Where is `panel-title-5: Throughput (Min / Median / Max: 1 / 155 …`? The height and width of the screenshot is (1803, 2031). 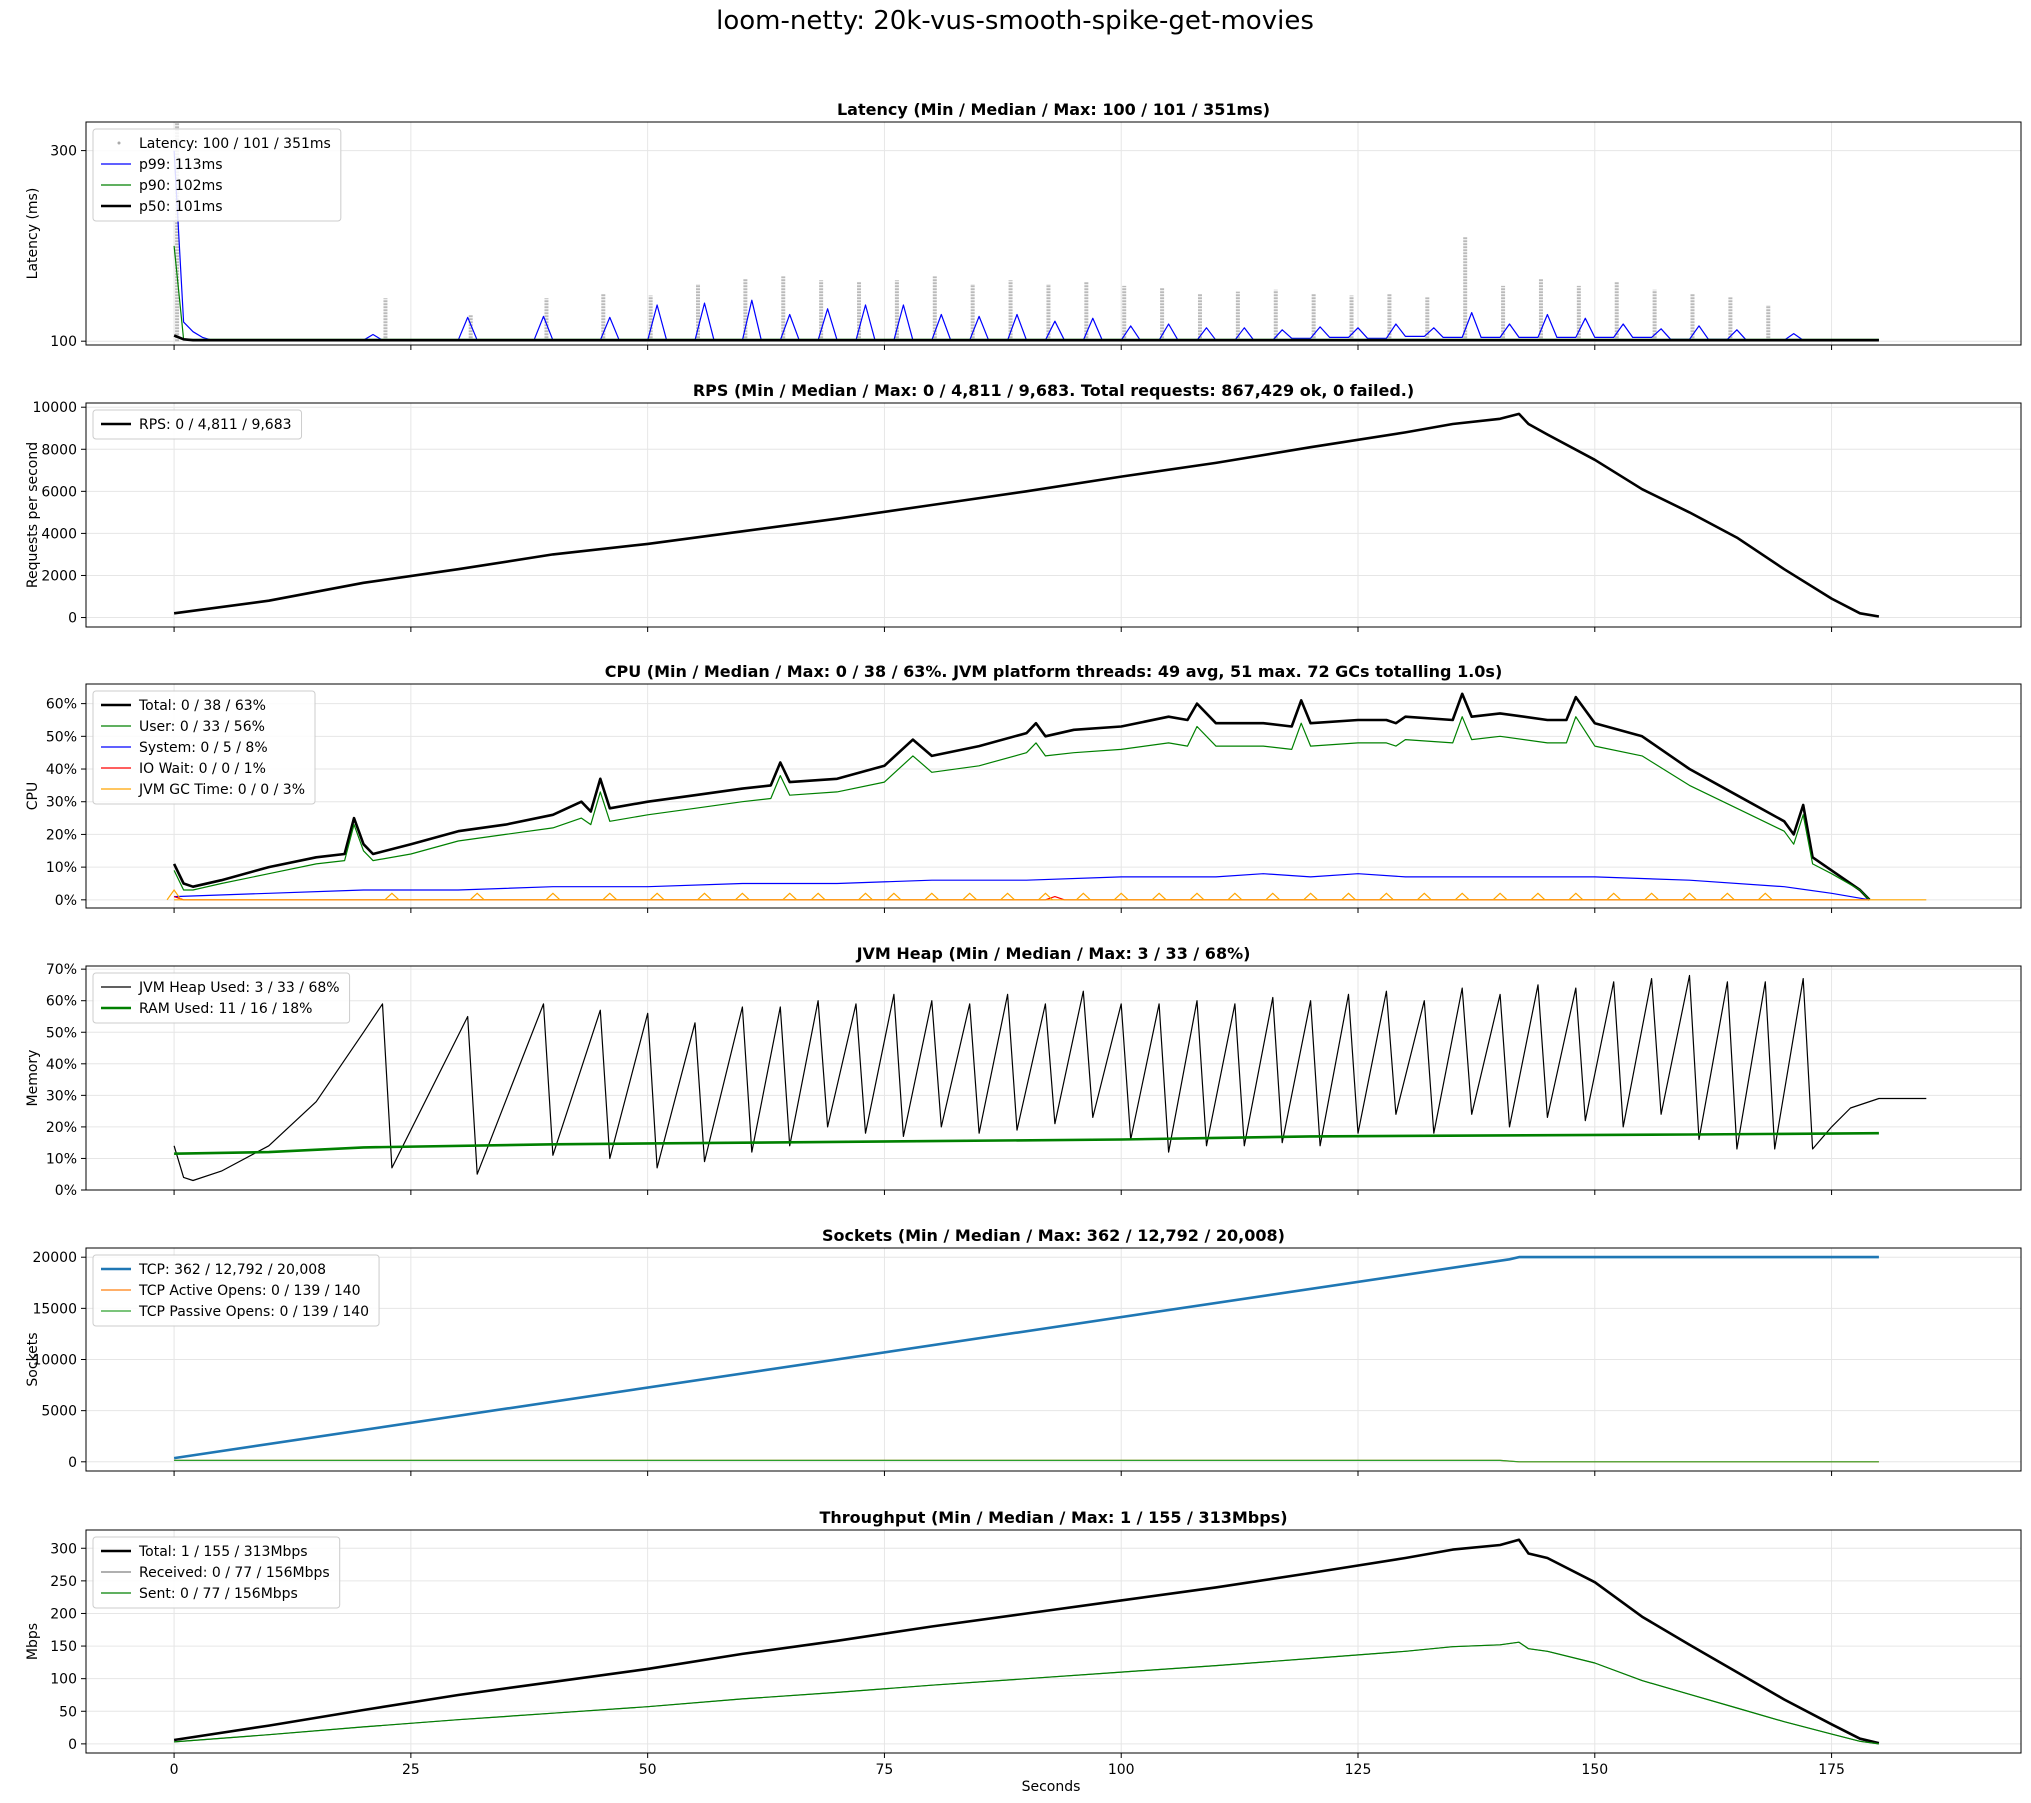
panel-title-5: Throughput (Min / Median / Max: 1 / 155 … is located at coordinates (1053, 1517).